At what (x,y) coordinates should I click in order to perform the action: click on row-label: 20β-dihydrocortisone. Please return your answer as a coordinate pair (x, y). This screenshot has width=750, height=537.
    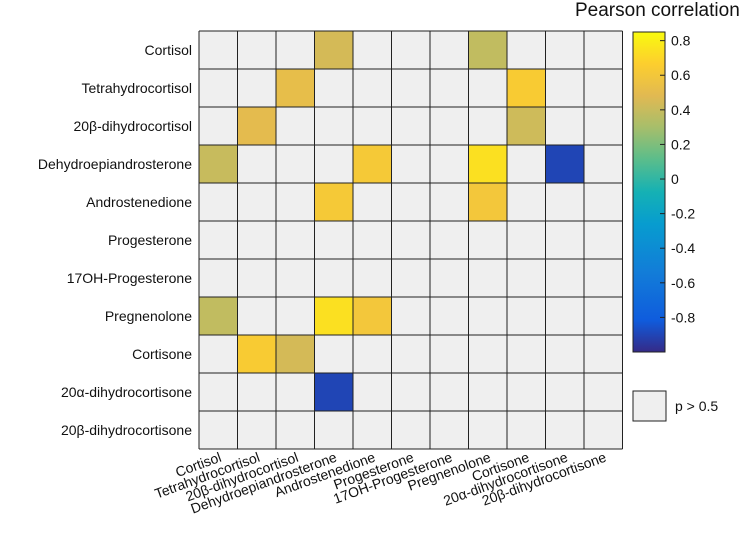
    Looking at the image, I should click on (126, 430).